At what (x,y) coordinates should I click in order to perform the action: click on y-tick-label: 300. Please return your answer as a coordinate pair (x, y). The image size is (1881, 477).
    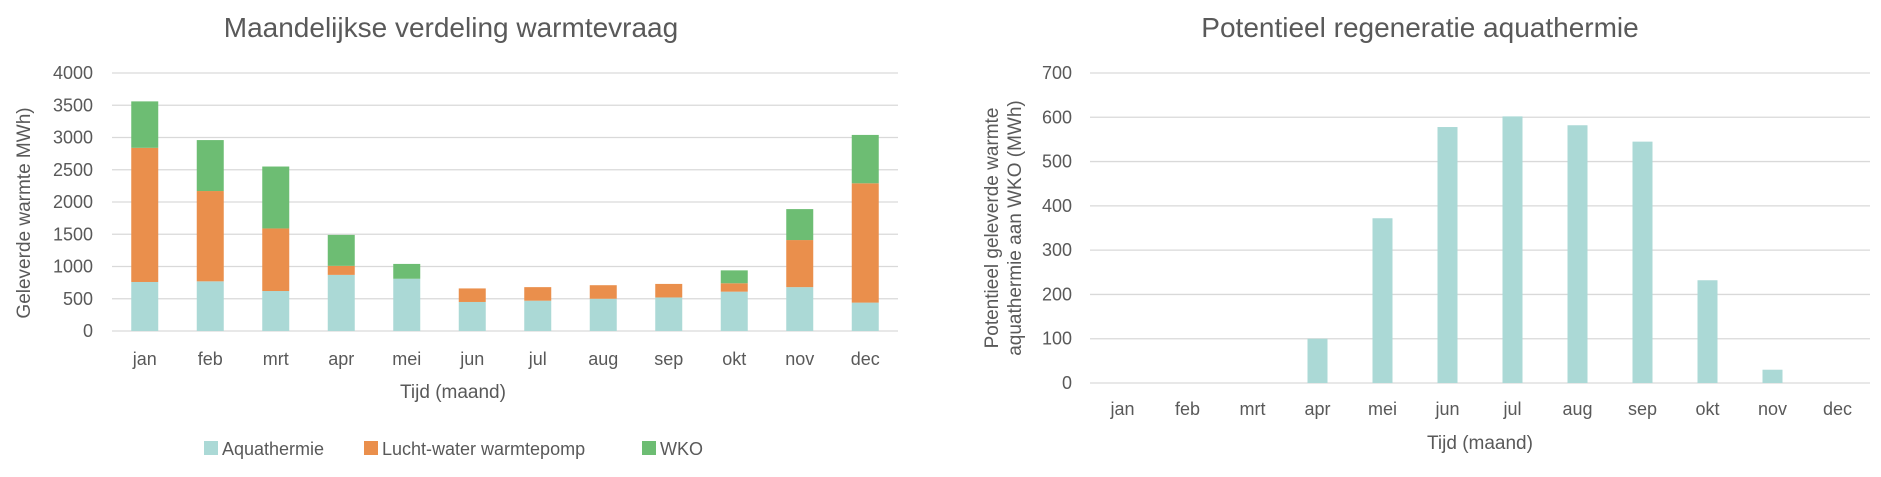
    Looking at the image, I should click on (1057, 250).